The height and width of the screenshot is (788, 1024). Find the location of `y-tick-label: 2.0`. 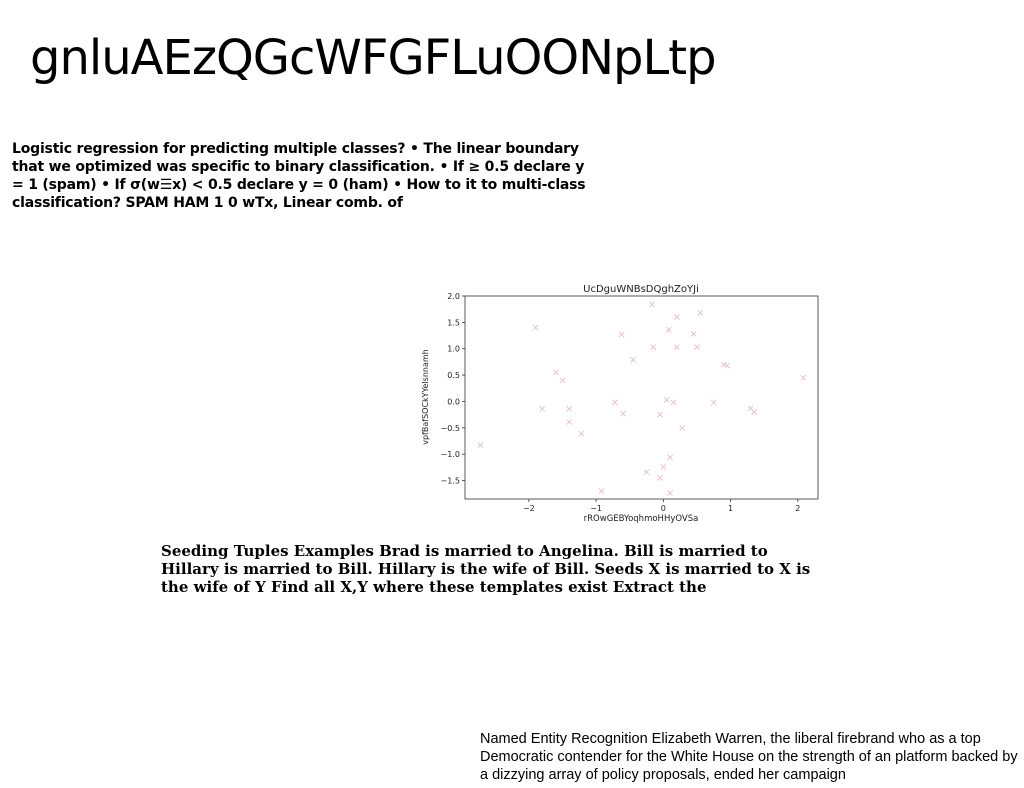

y-tick-label: 2.0 is located at coordinates (453, 296).